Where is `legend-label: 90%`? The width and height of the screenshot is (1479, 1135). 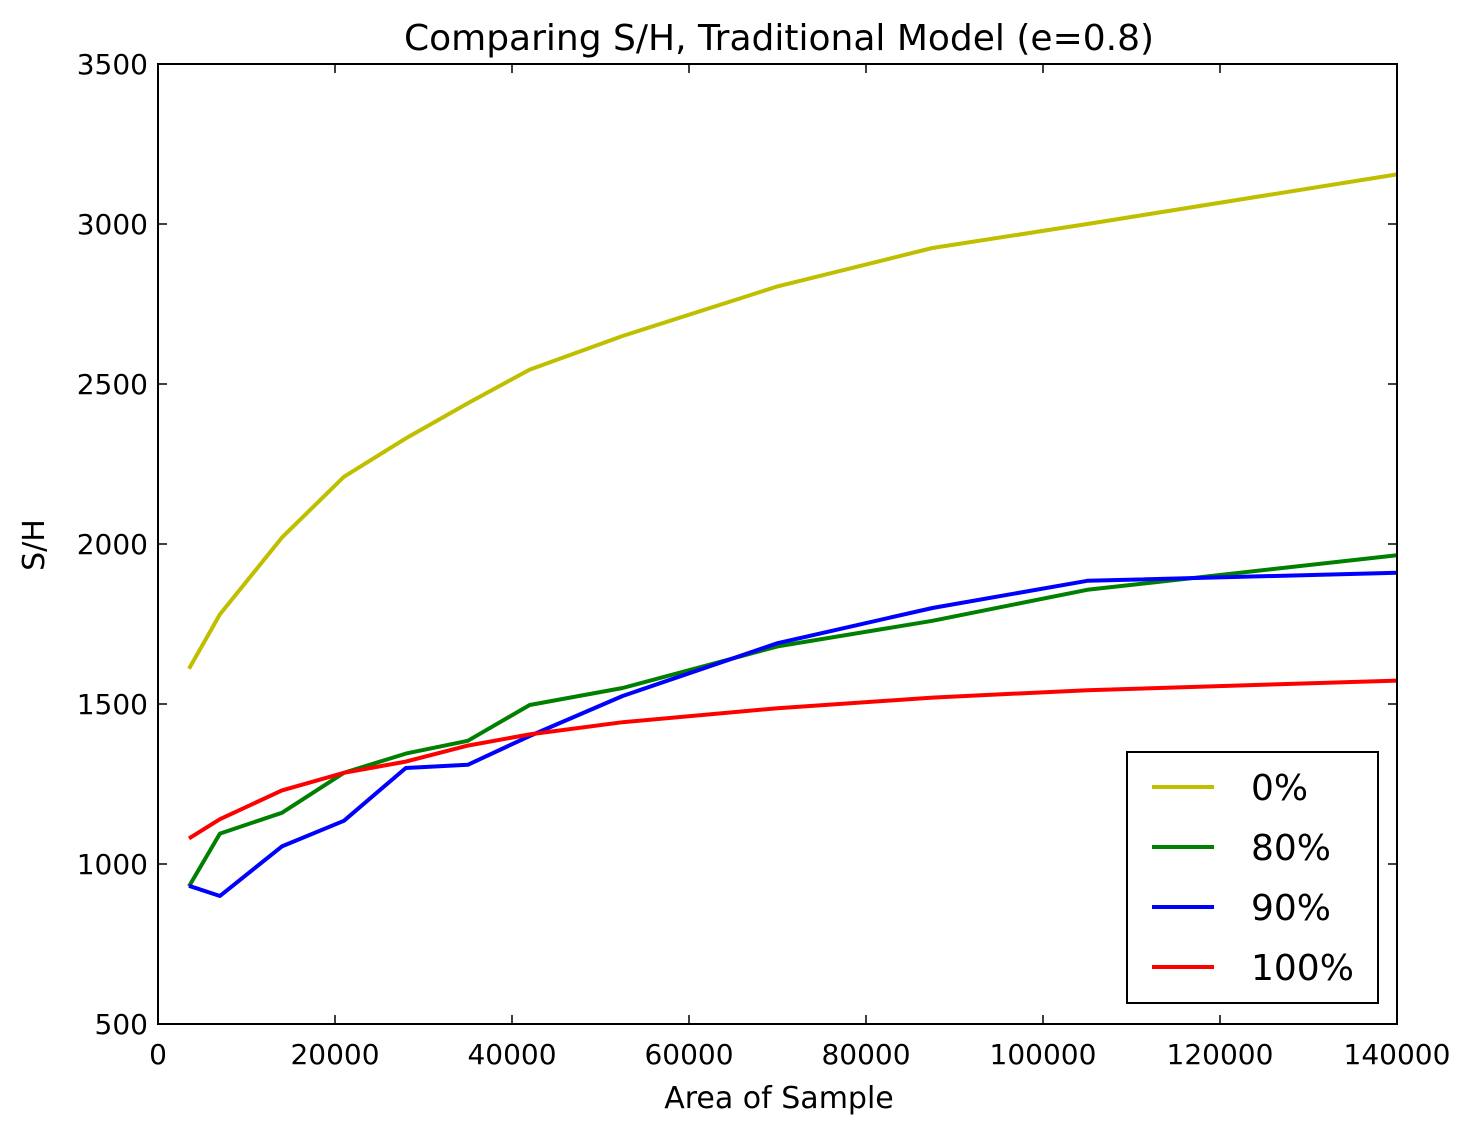
legend-label: 90% is located at coordinates (1291, 908).